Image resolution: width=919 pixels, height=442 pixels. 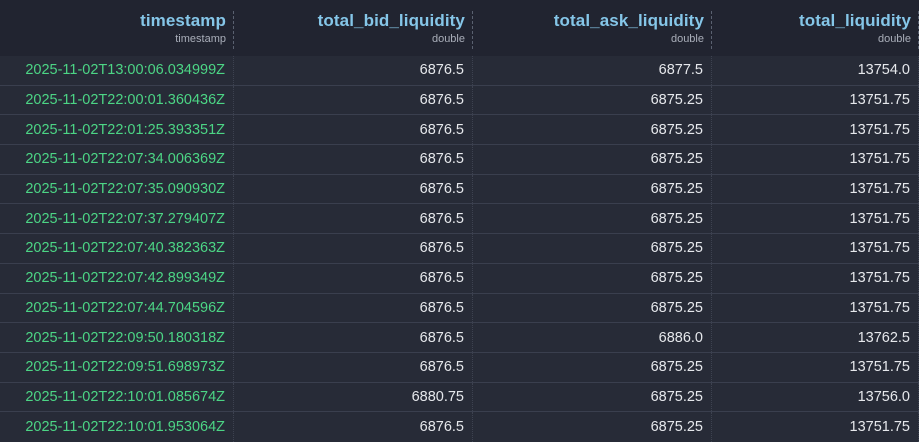 What do you see at coordinates (117, 308) in the screenshot?
I see `cell-timestamp: 2025-11-02T22:07:44.704596Z` at bounding box center [117, 308].